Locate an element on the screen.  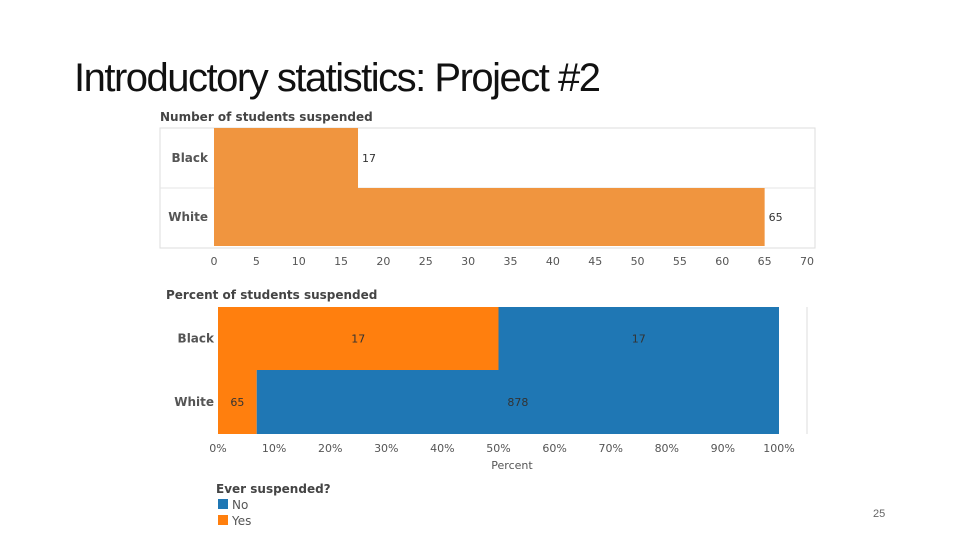
count-tick-label-60: 60 is located at coordinates (722, 261).